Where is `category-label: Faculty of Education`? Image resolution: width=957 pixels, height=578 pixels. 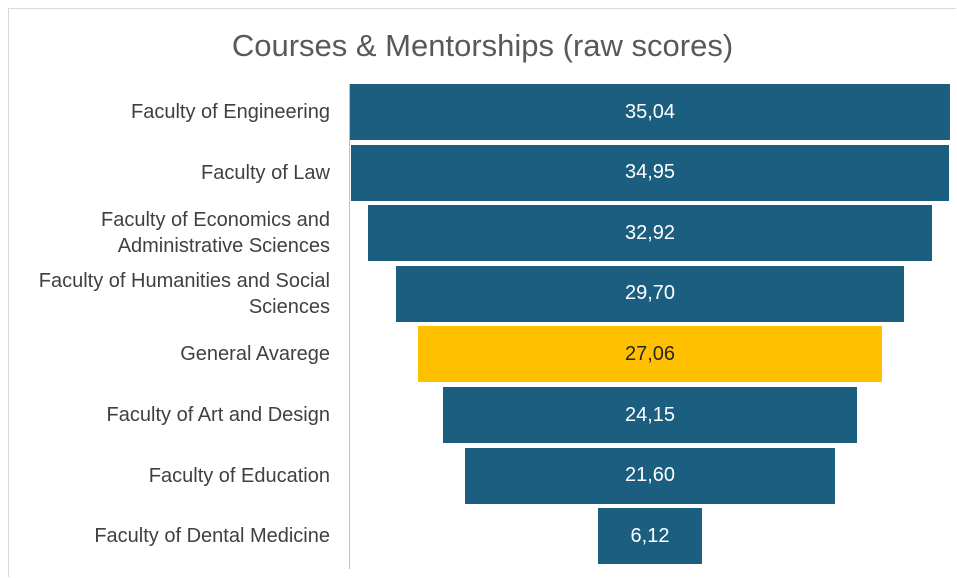
category-label: Faculty of Education is located at coordinates (239, 475).